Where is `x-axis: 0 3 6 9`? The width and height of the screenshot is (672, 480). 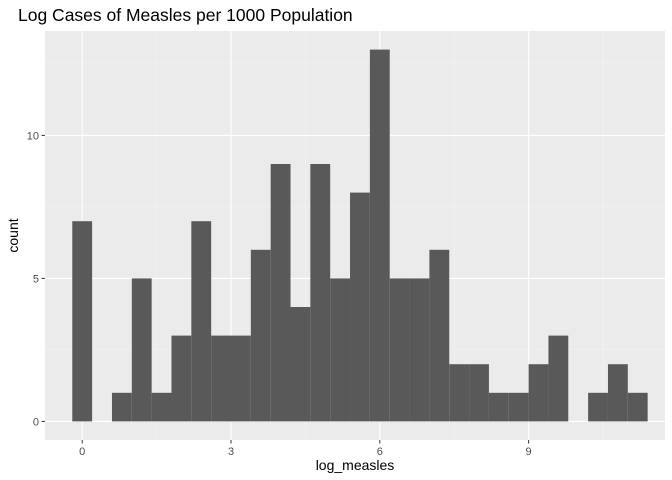 x-axis: 0 3 6 9 is located at coordinates (305, 449).